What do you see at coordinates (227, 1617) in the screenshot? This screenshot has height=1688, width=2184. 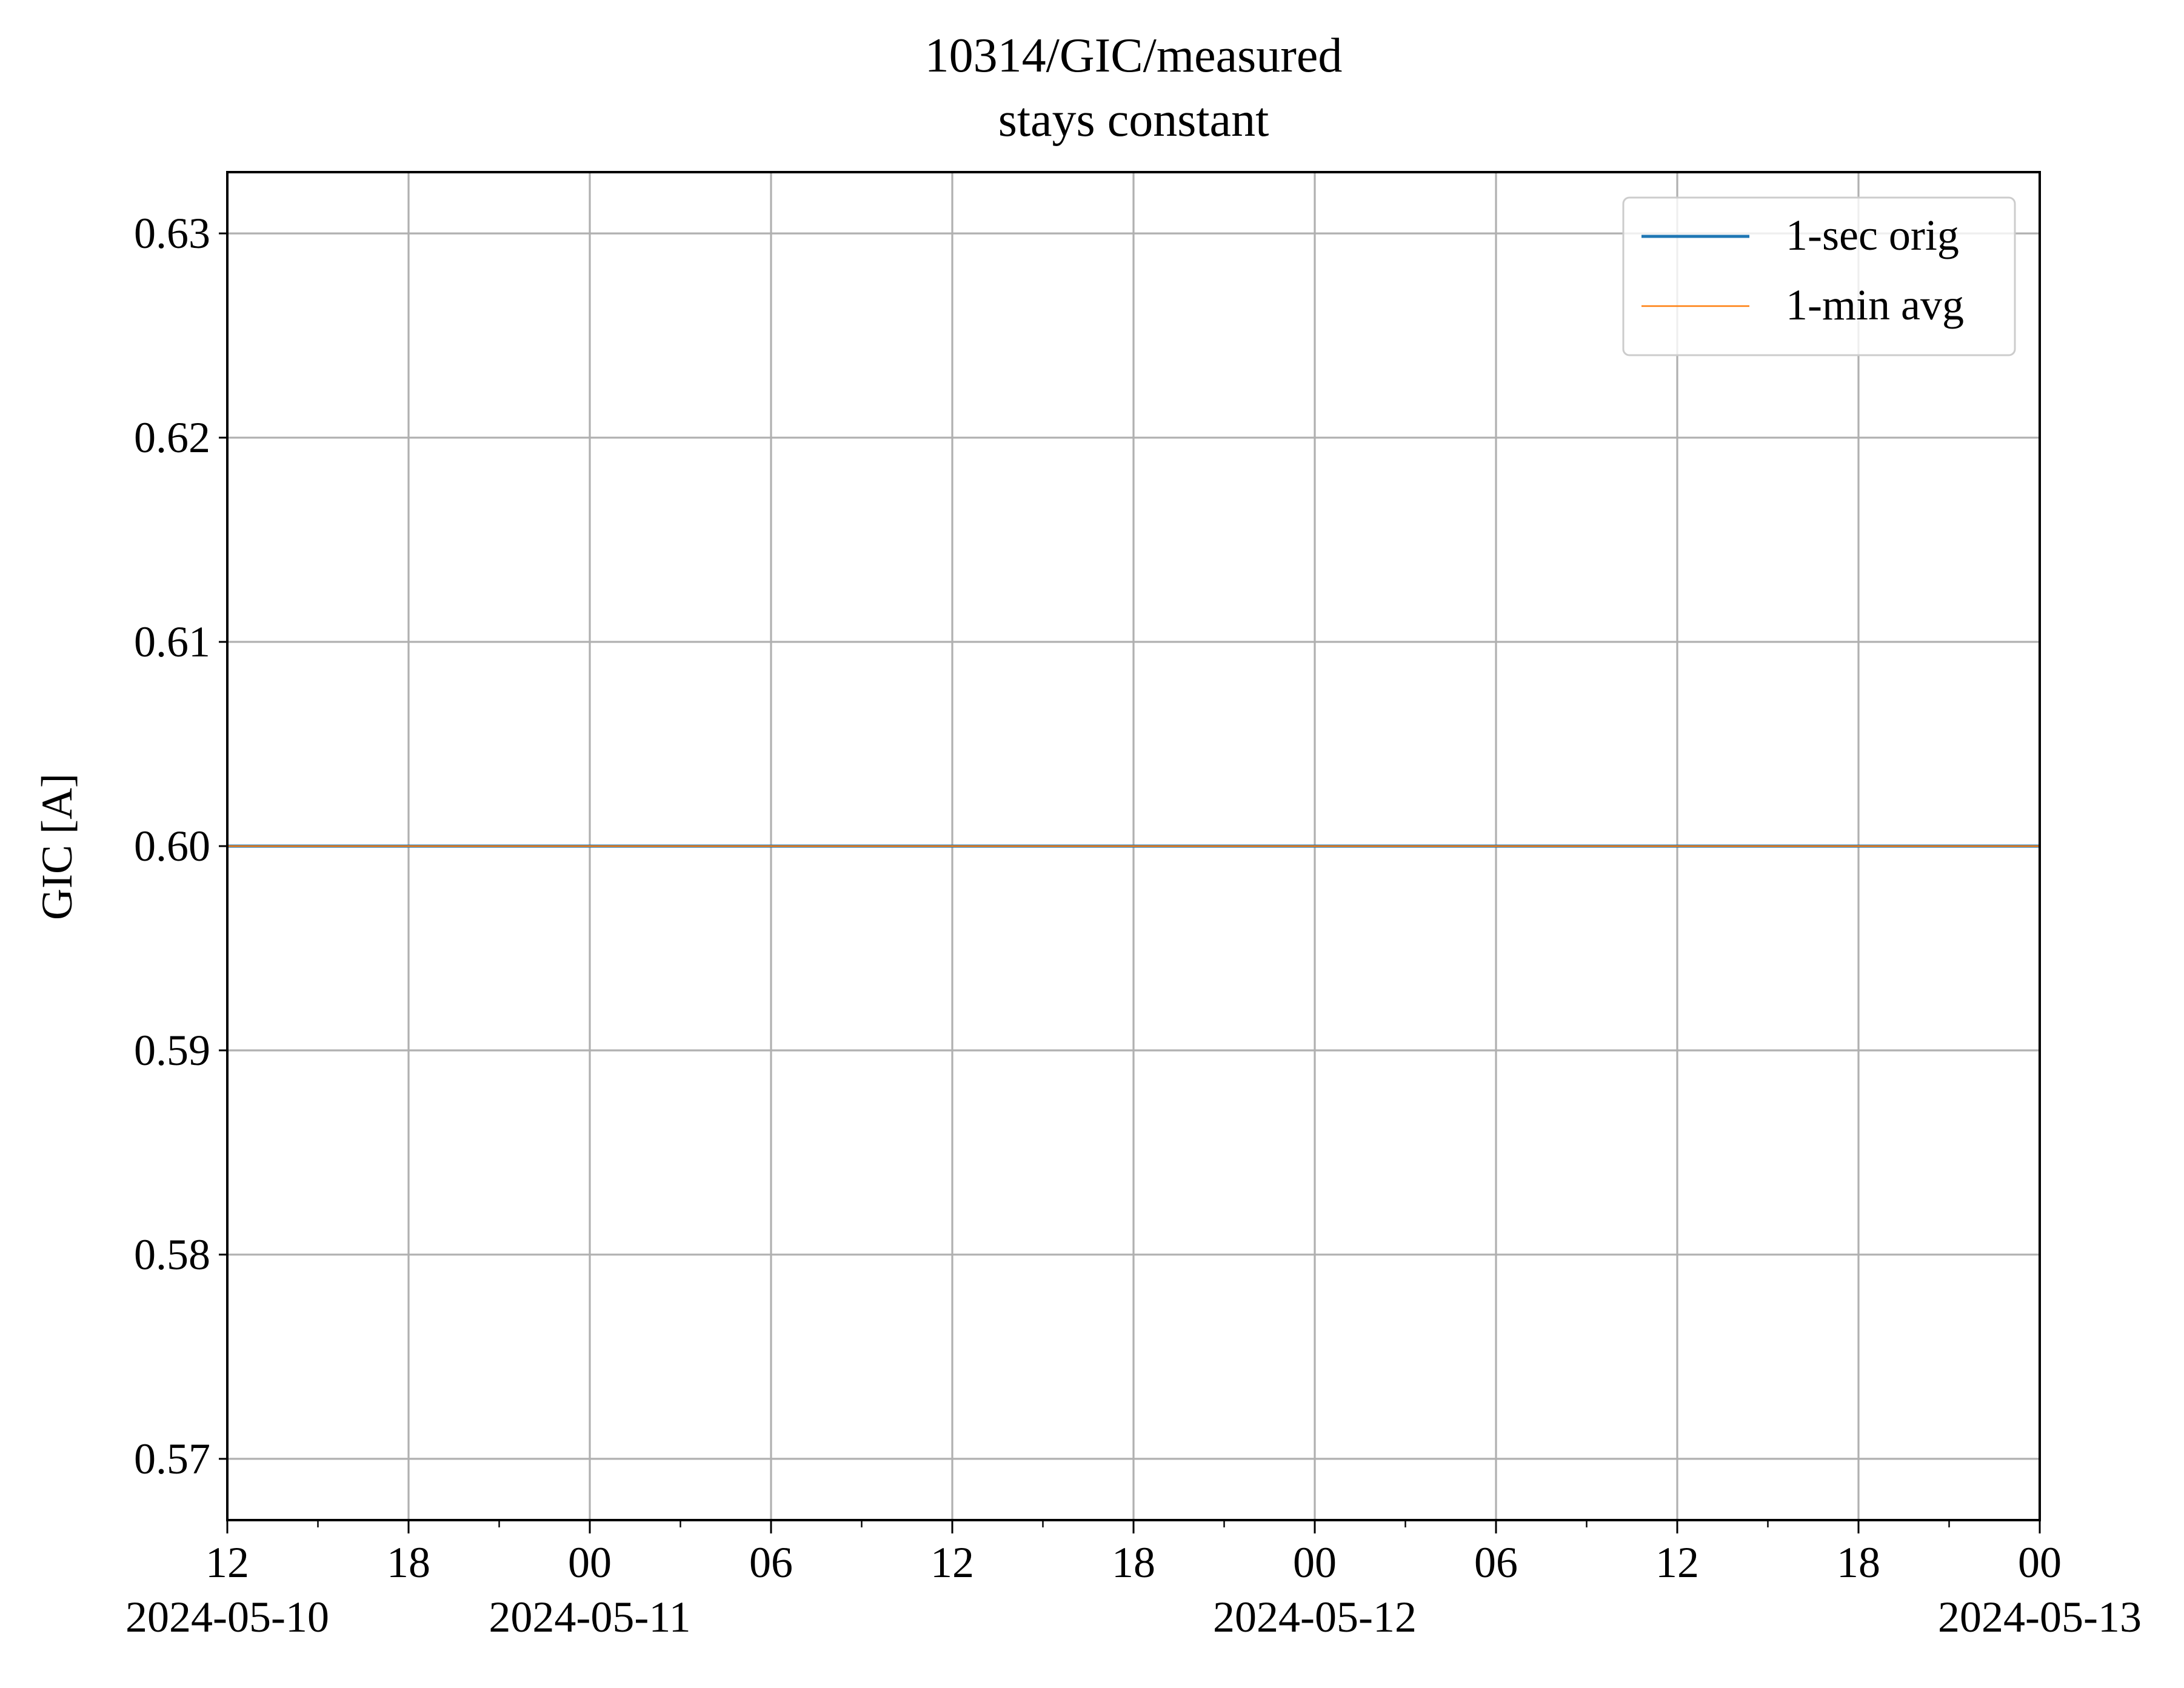 I see `x-date-label: 2024-05-10` at bounding box center [227, 1617].